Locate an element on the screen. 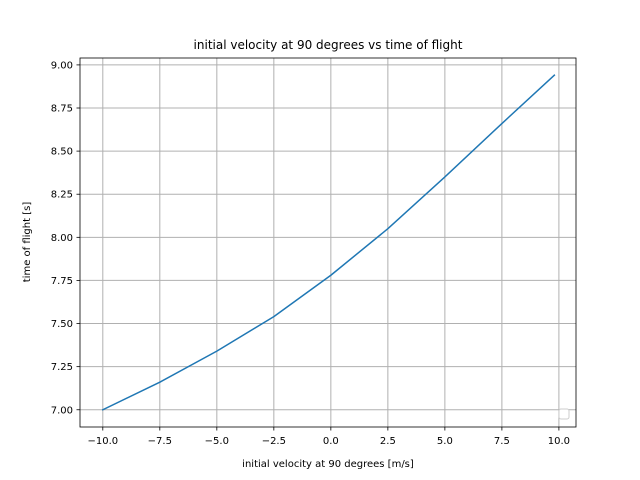 This screenshot has width=640, height=480. x-tick-label: 10.0 is located at coordinates (559, 441).